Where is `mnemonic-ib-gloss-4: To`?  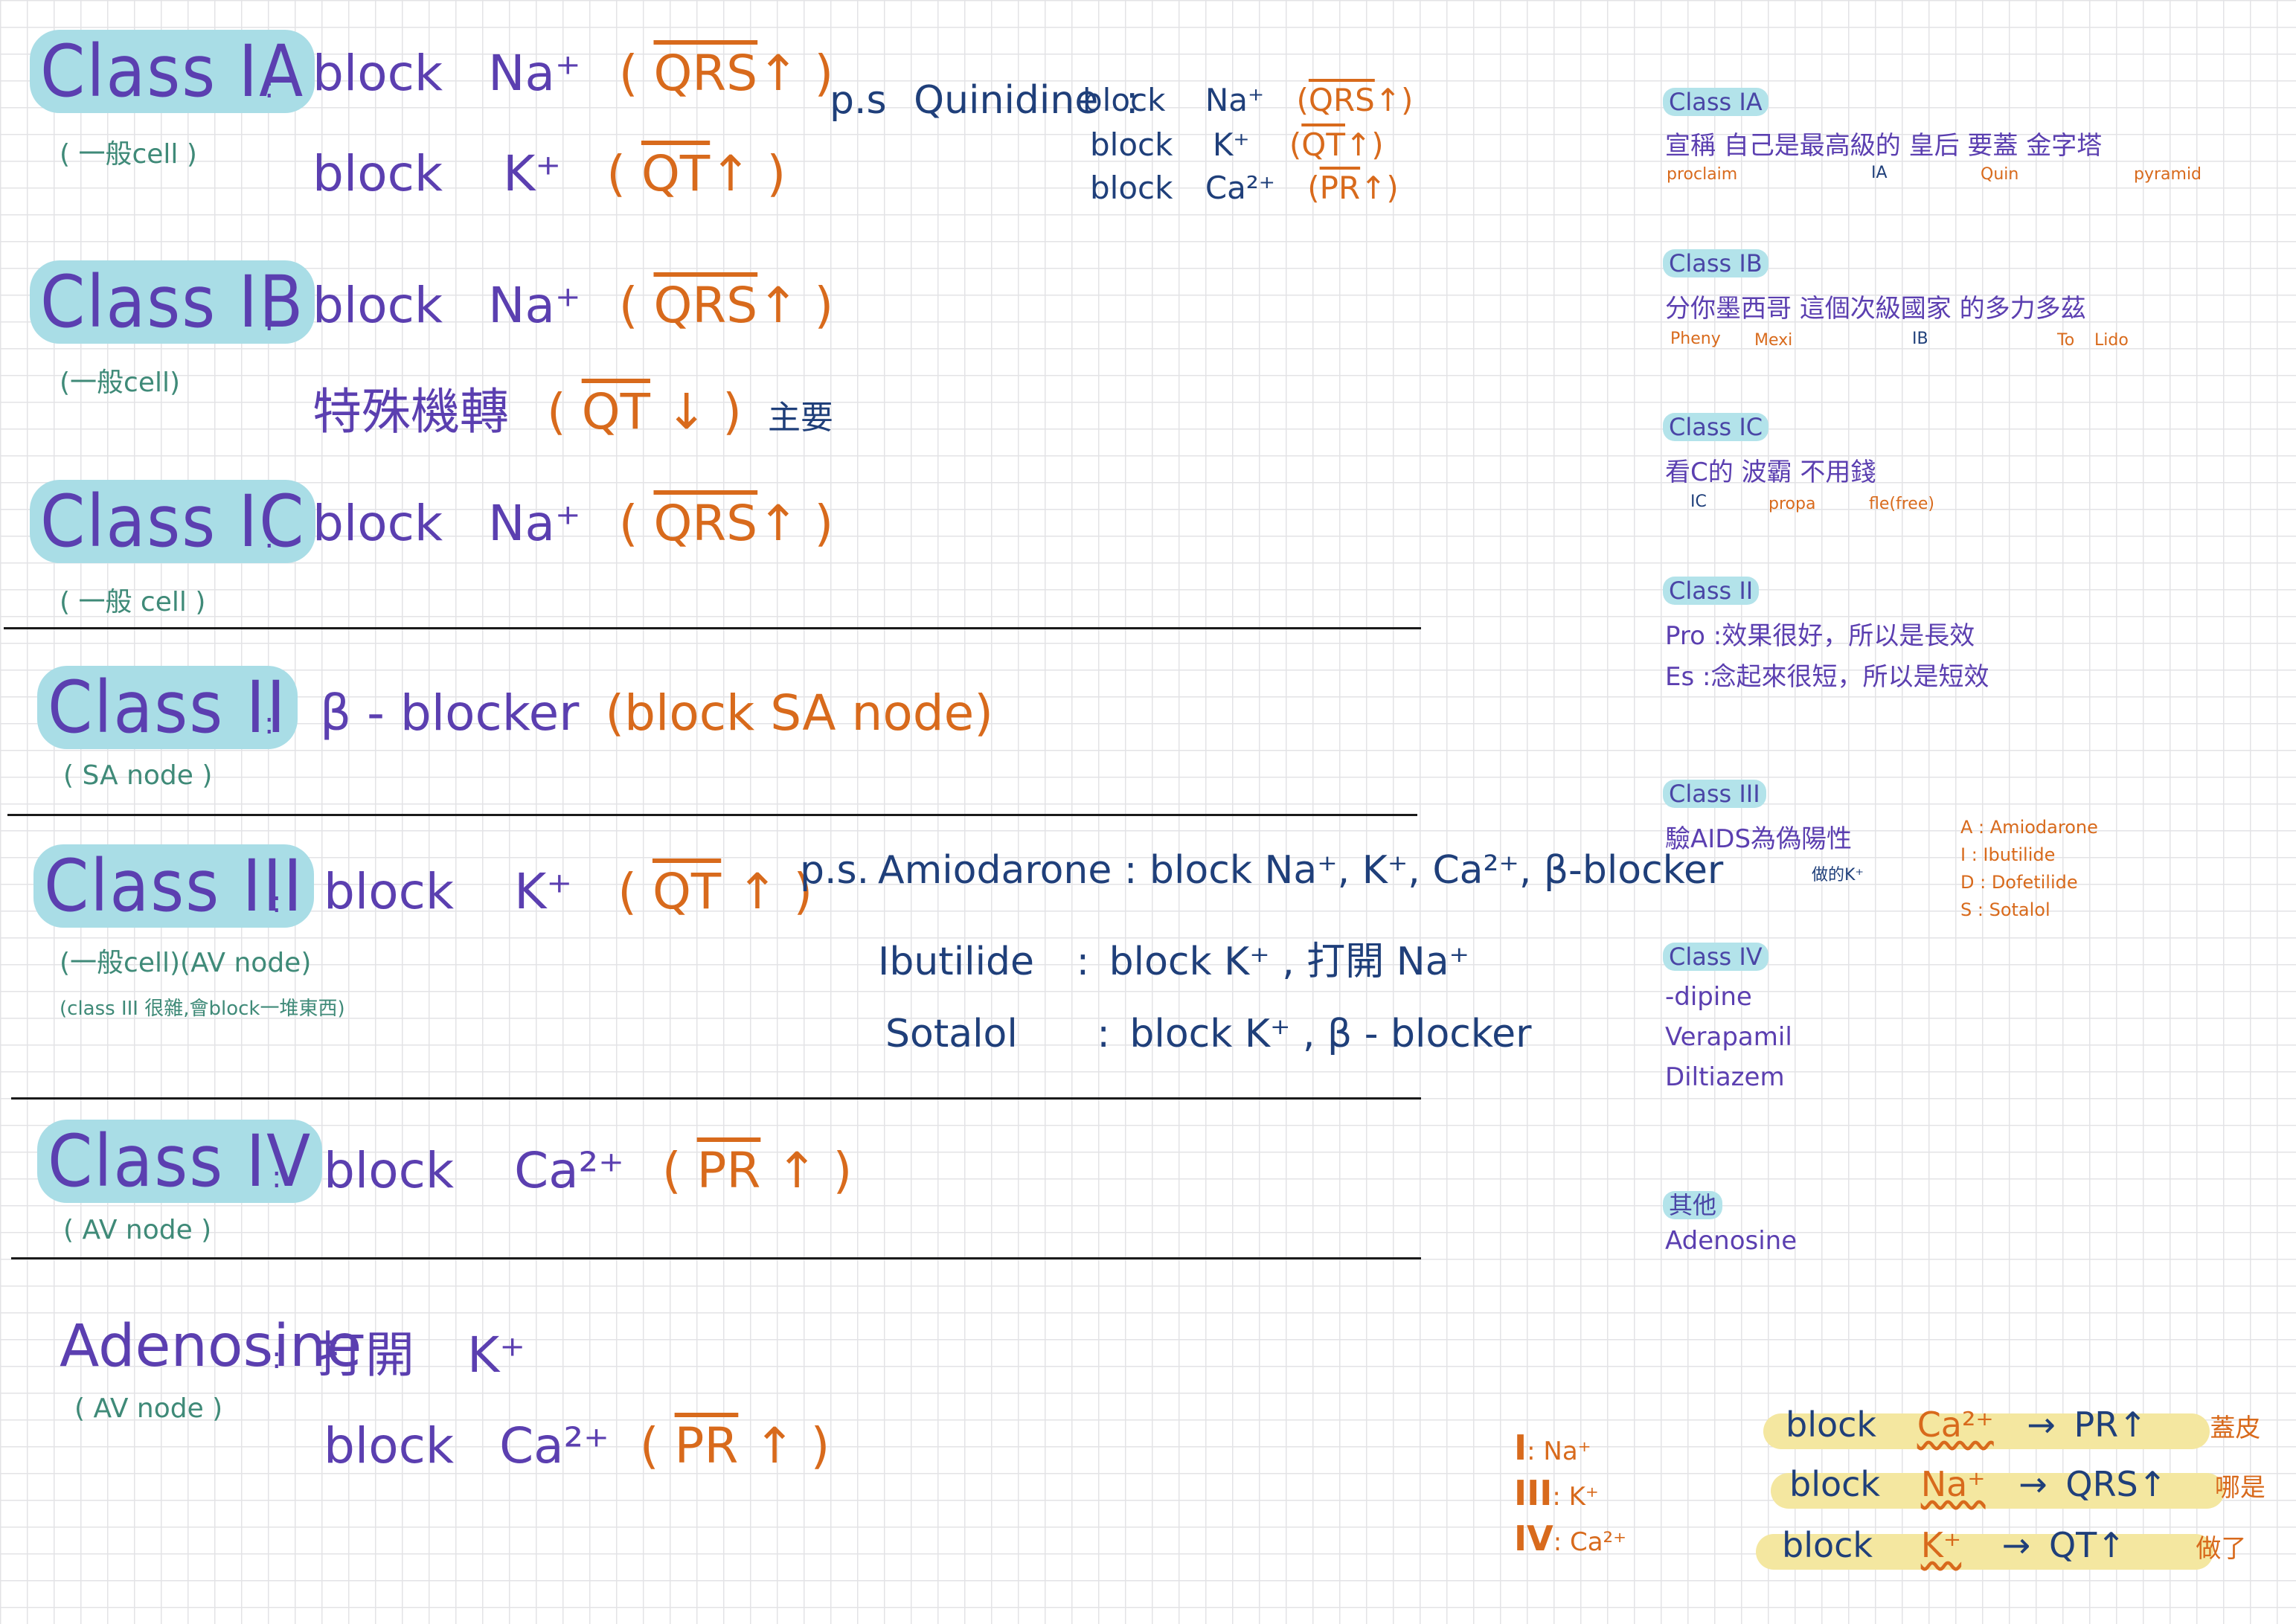
mnemonic-ib-gloss-4: To is located at coordinates (2066, 340).